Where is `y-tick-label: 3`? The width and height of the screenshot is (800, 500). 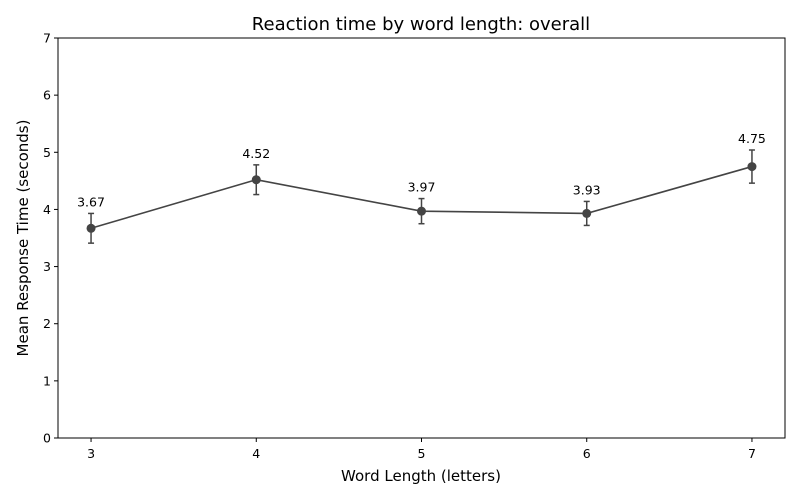
y-tick-label: 3 is located at coordinates (47, 266).